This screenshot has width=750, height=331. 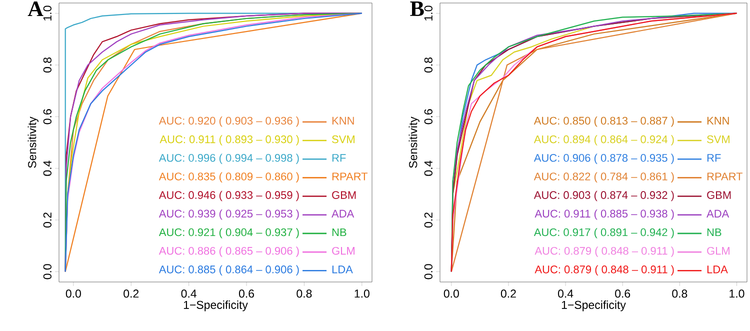 What do you see at coordinates (228, 251) in the screenshot?
I see `annotation: AUC: 0.886 ( 0.865 – 0.906 )` at bounding box center [228, 251].